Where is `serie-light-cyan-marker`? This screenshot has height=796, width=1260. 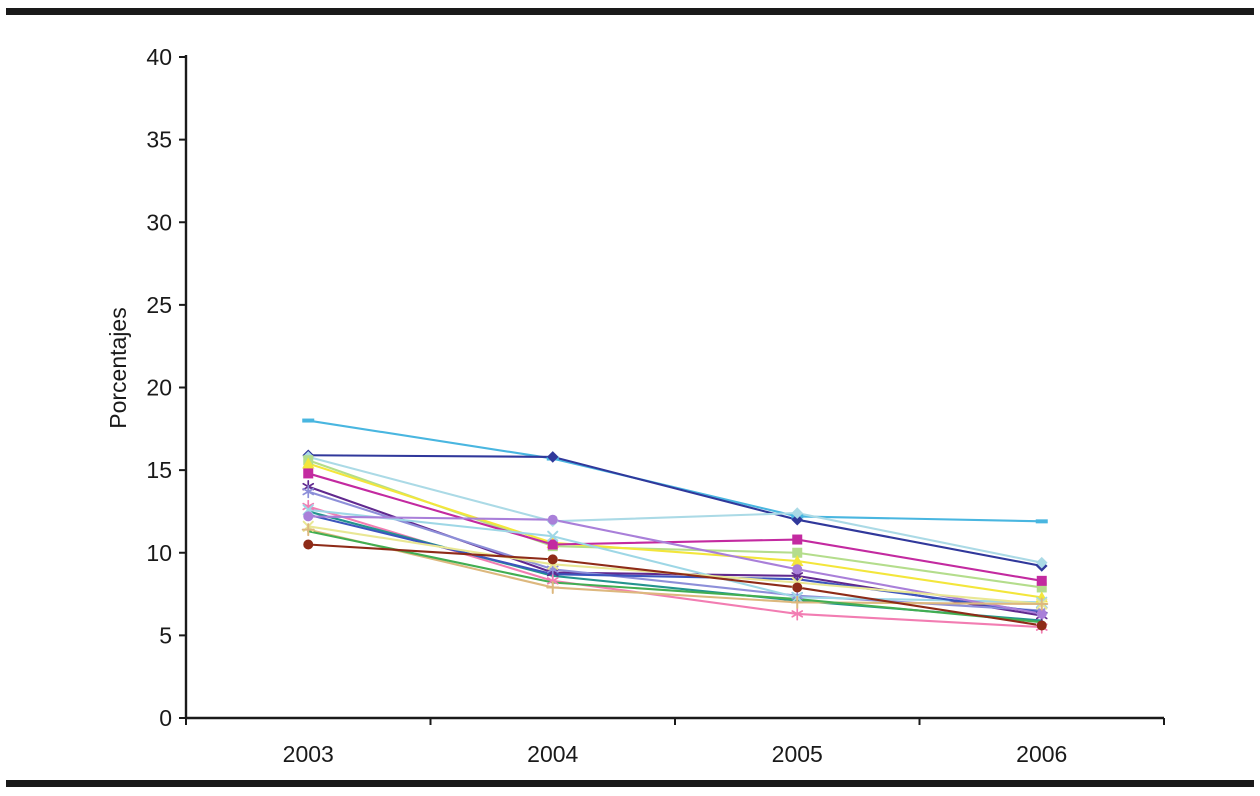 serie-light-cyan-marker is located at coordinates (553, 536).